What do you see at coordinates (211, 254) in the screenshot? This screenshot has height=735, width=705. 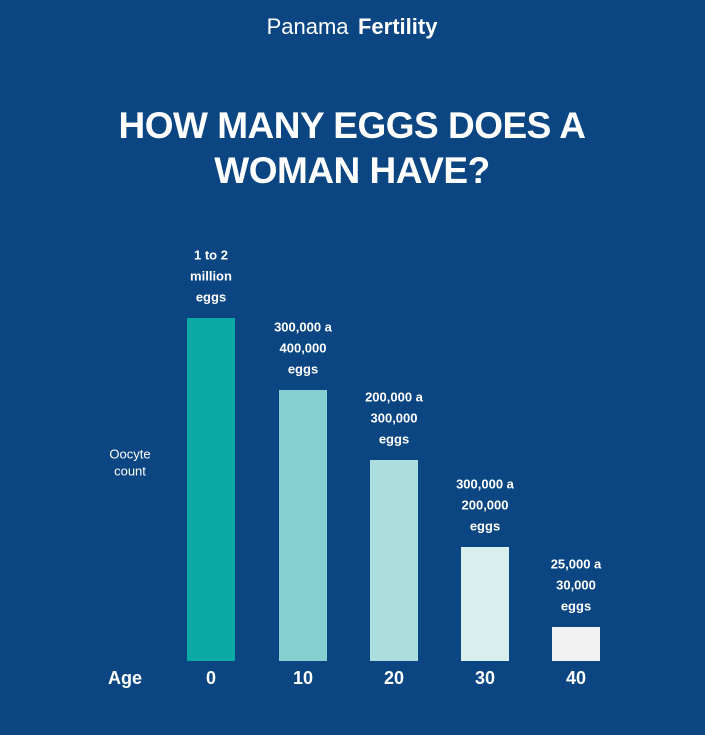 I see `bar-label: 1 to 2` at bounding box center [211, 254].